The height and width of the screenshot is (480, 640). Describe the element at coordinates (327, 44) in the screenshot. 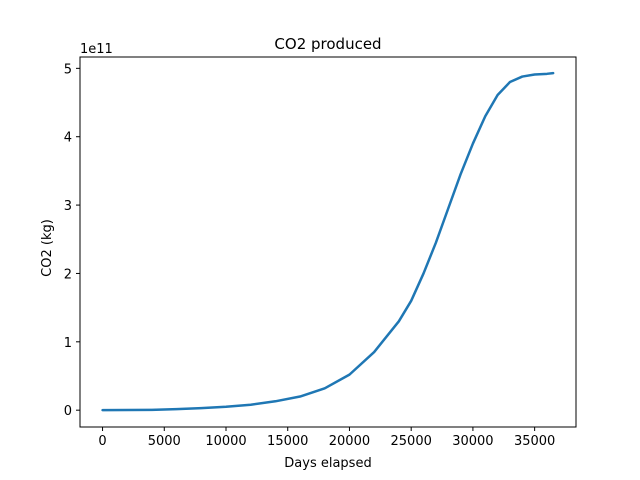

I see `chart-title: CO2 produced` at that location.